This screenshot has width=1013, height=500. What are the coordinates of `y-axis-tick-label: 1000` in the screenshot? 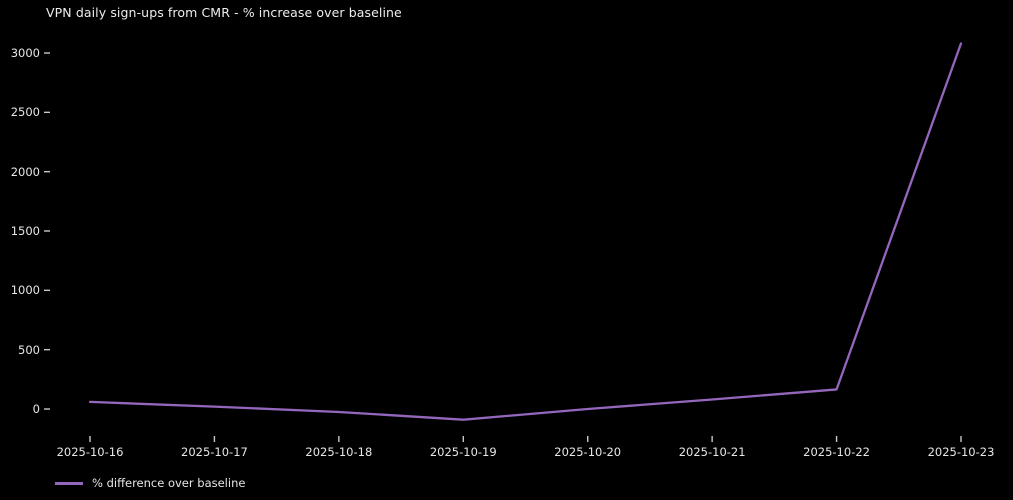 It's located at (25, 290).